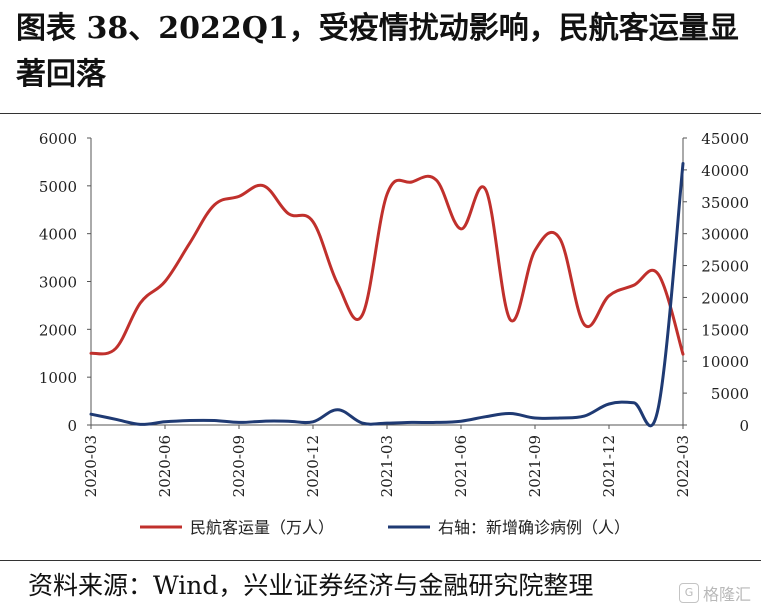  Describe the element at coordinates (377, 51) in the screenshot. I see `figure-title: 图表 38、2022Q1，受疫情扰动影响，民航客运量显著回落` at that location.